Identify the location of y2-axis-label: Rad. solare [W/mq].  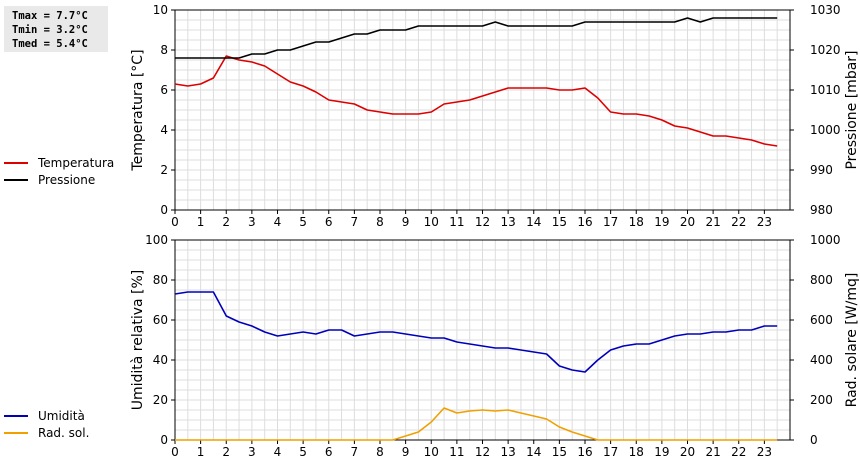
(852, 340).